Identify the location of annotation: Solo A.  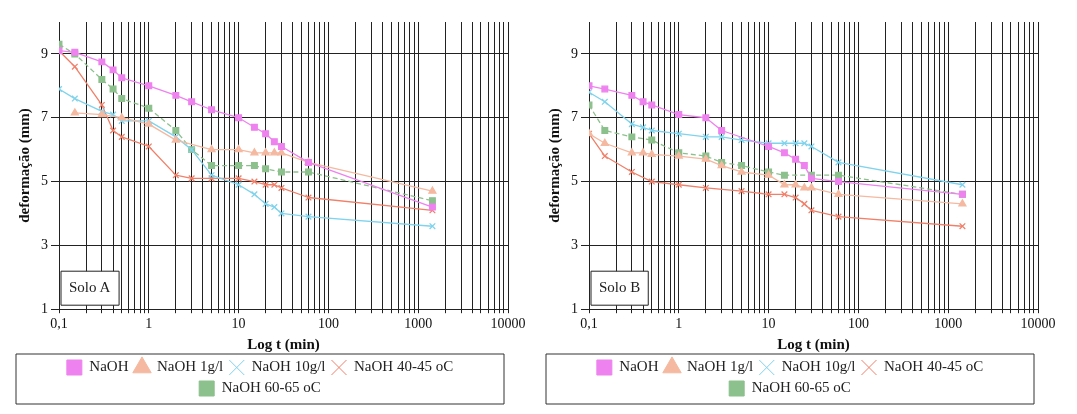
(90, 287).